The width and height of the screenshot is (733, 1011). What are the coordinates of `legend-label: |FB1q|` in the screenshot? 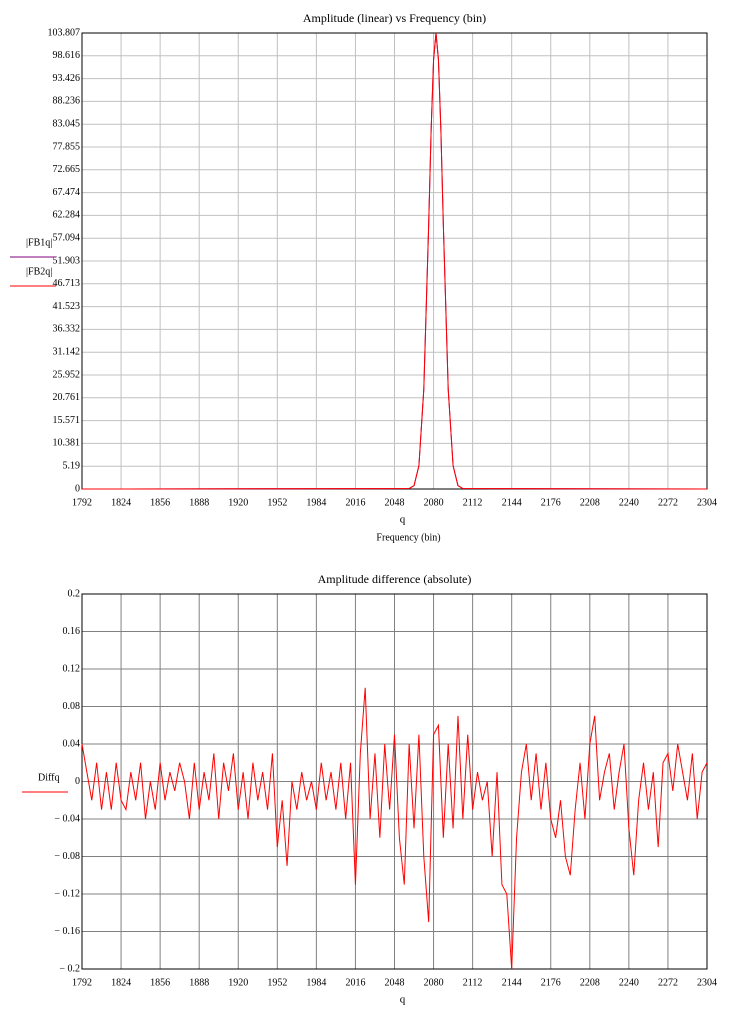 It's located at (39, 242).